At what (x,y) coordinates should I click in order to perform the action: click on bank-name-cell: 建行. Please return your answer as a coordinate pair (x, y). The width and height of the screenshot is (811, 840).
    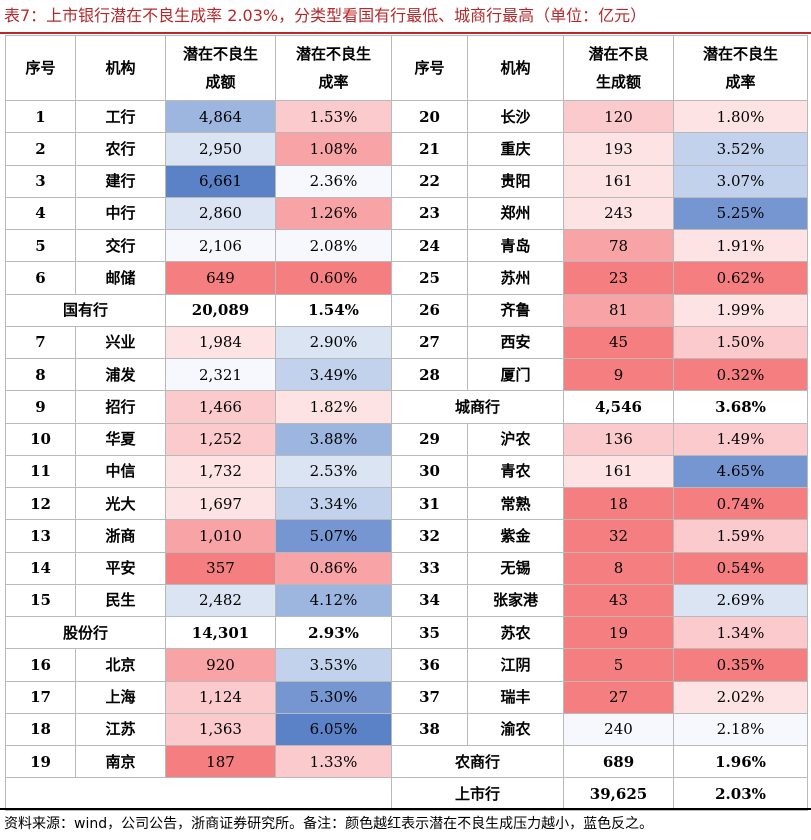
    Looking at the image, I should click on (120, 181).